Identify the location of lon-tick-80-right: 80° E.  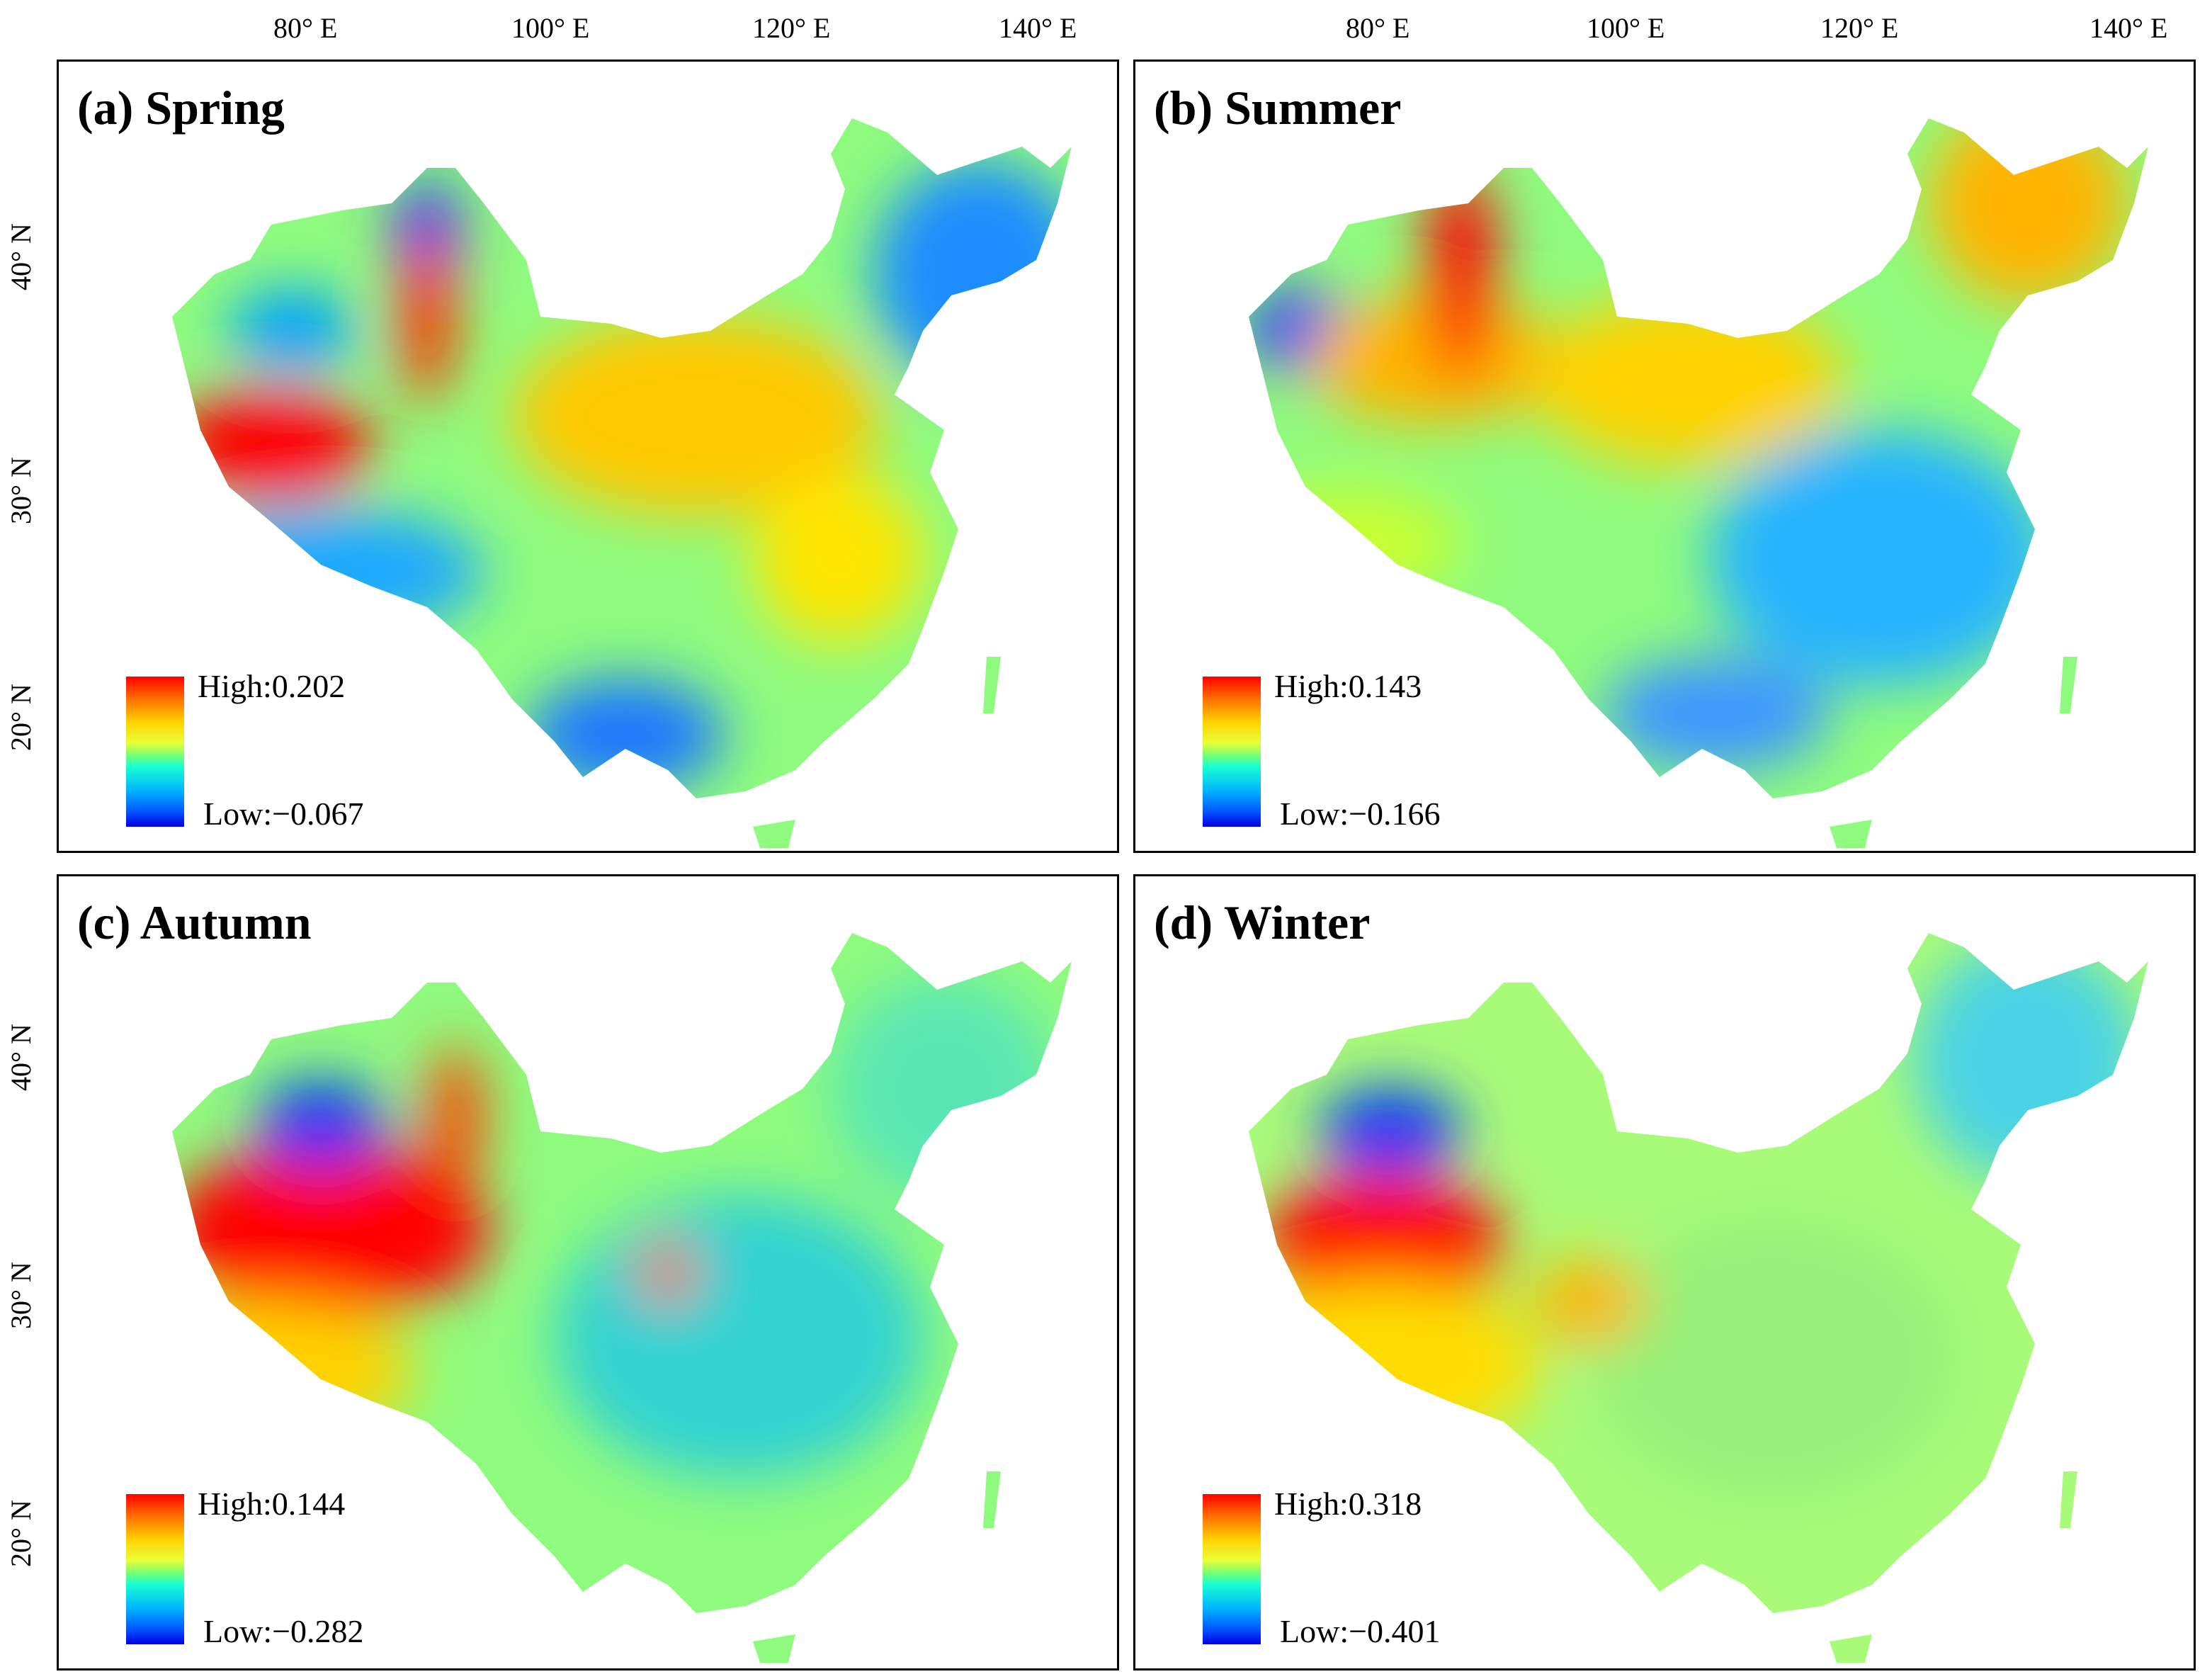
(1378, 28).